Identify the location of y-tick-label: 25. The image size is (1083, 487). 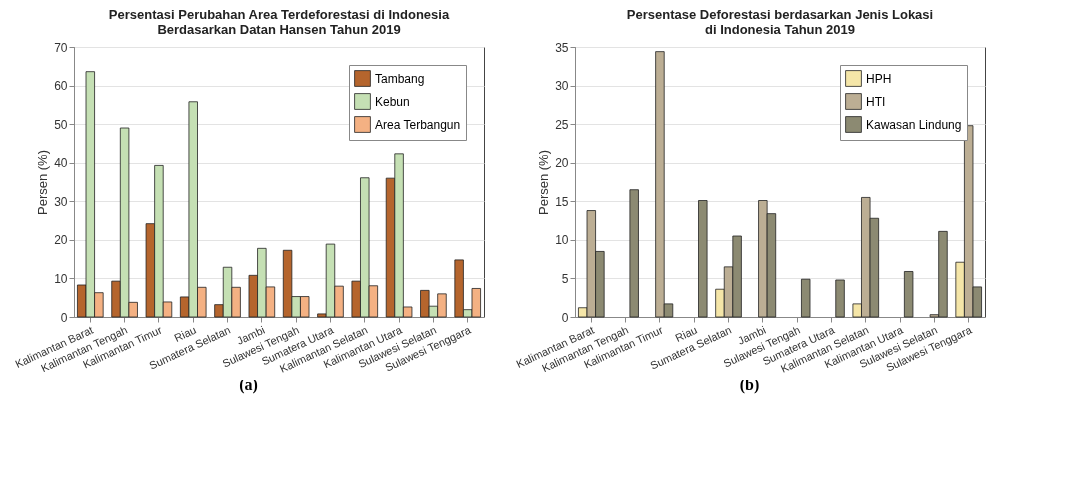
(562, 124).